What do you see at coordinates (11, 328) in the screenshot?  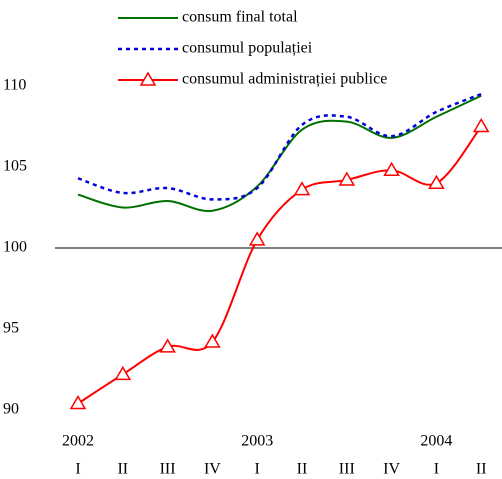 I see `y-tick-label: 95` at bounding box center [11, 328].